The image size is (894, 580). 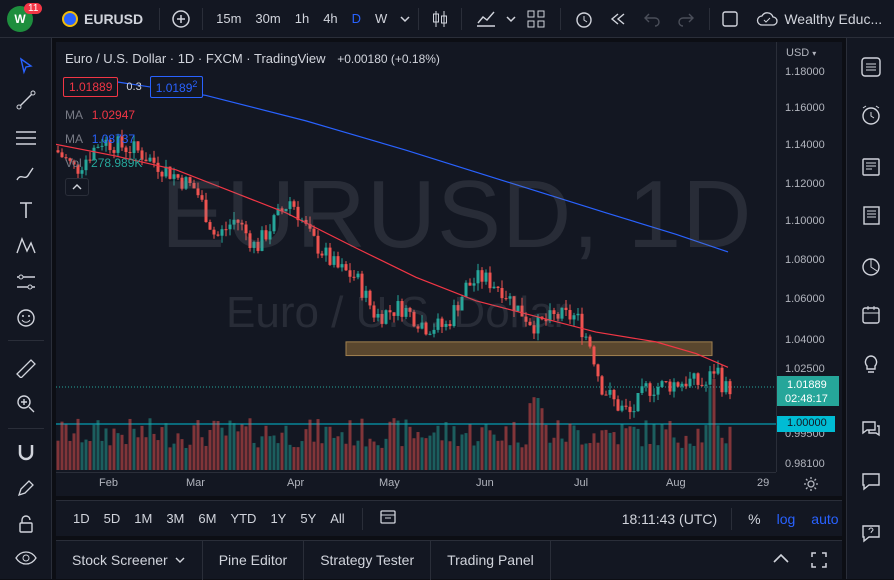 I want to click on tab-pine-editor: Pine Editor, so click(x=254, y=560).